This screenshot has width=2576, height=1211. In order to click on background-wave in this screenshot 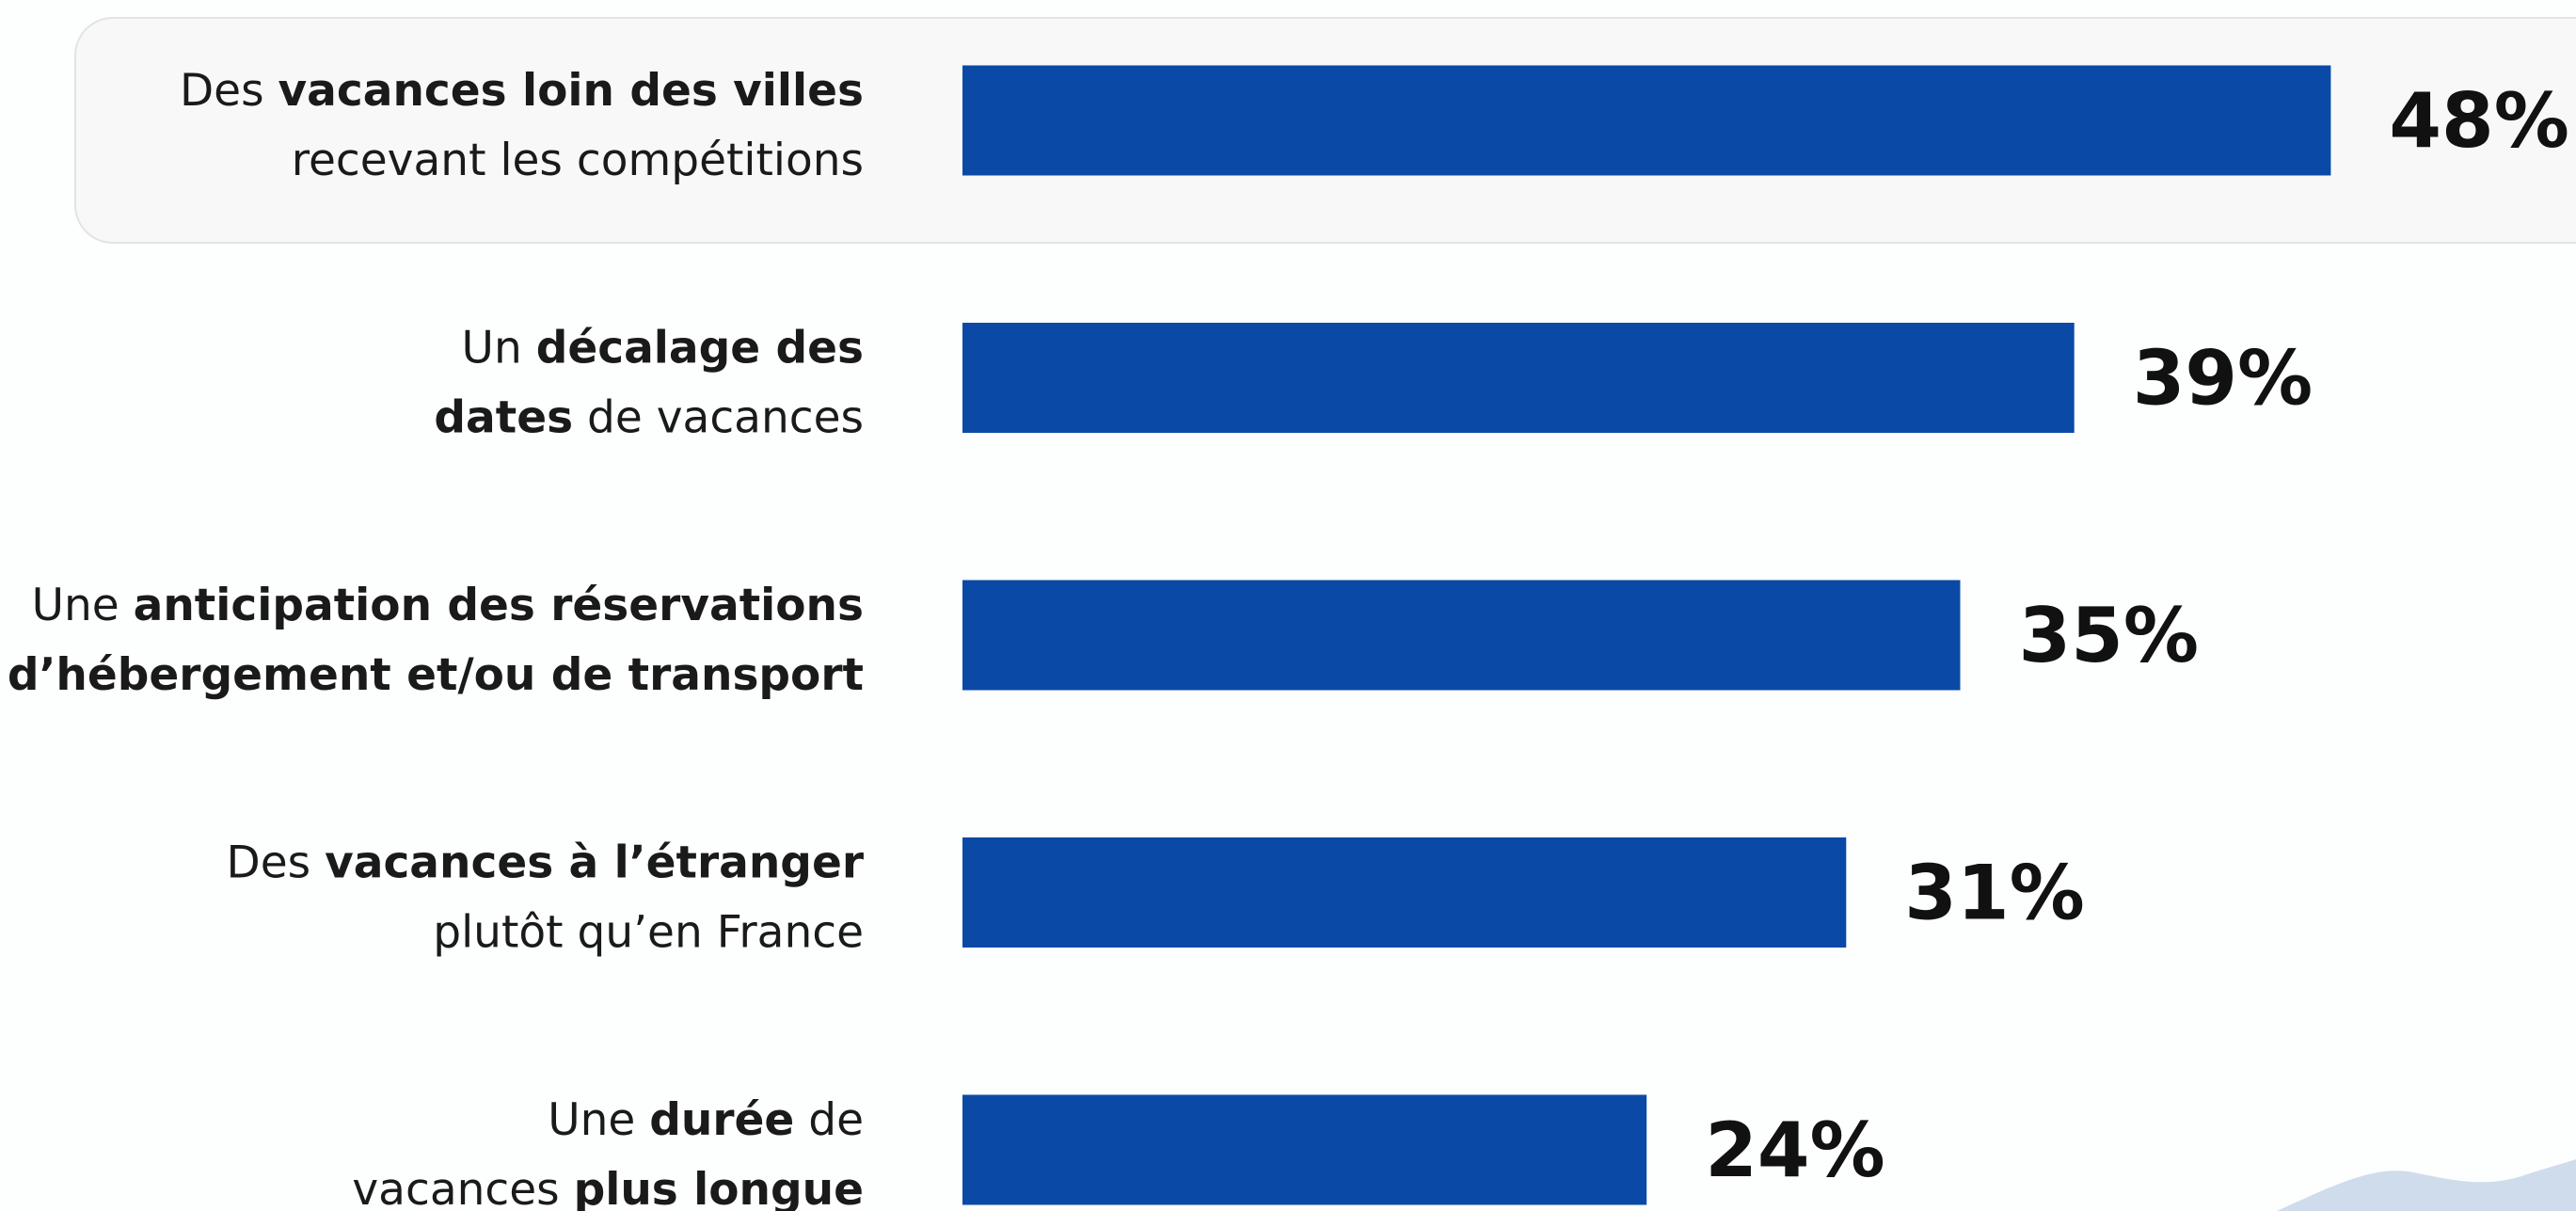, I will do `click(2427, 1185)`.